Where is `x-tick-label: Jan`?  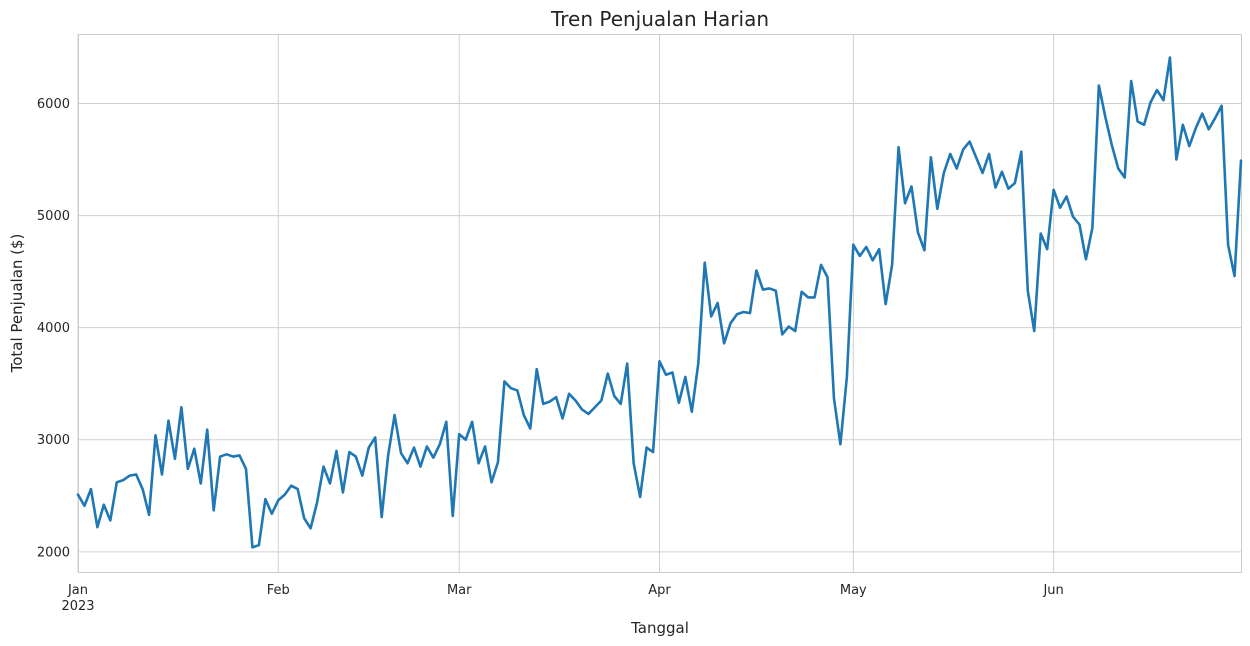 x-tick-label: Jan is located at coordinates (77, 590).